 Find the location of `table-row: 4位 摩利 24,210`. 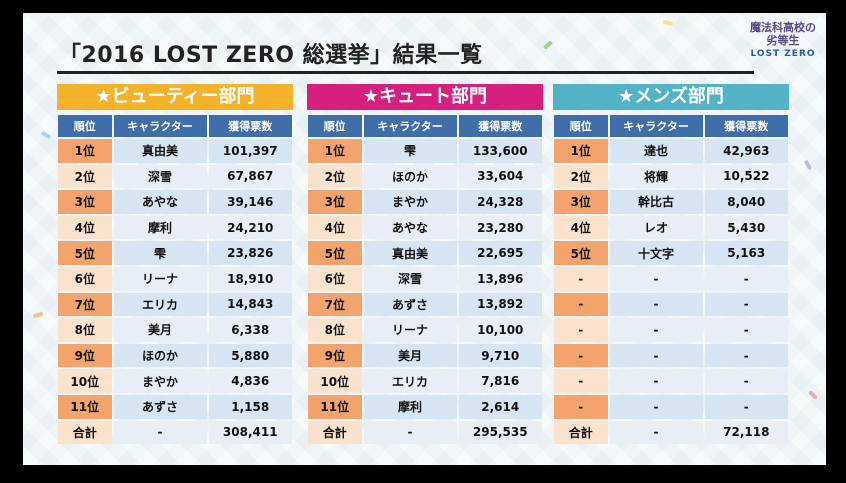

table-row: 4位 摩利 24,210 is located at coordinates (175, 227).